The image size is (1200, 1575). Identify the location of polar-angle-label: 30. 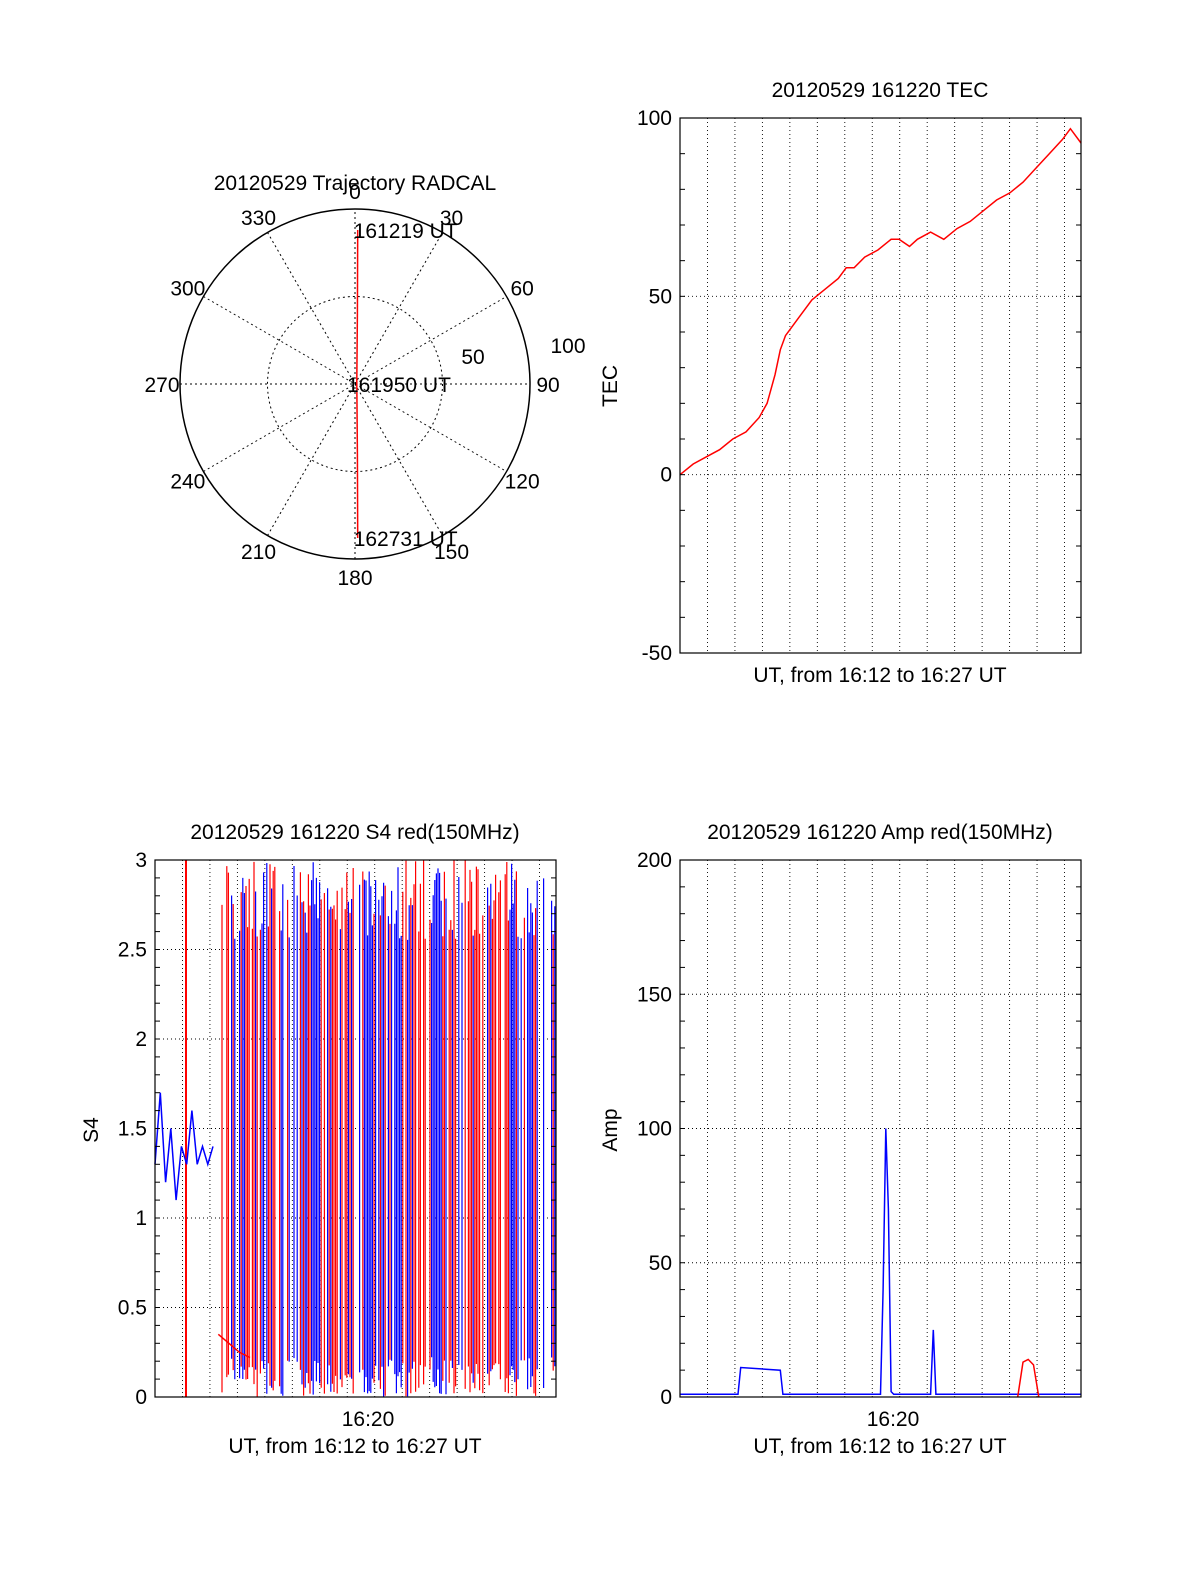
(451, 218).